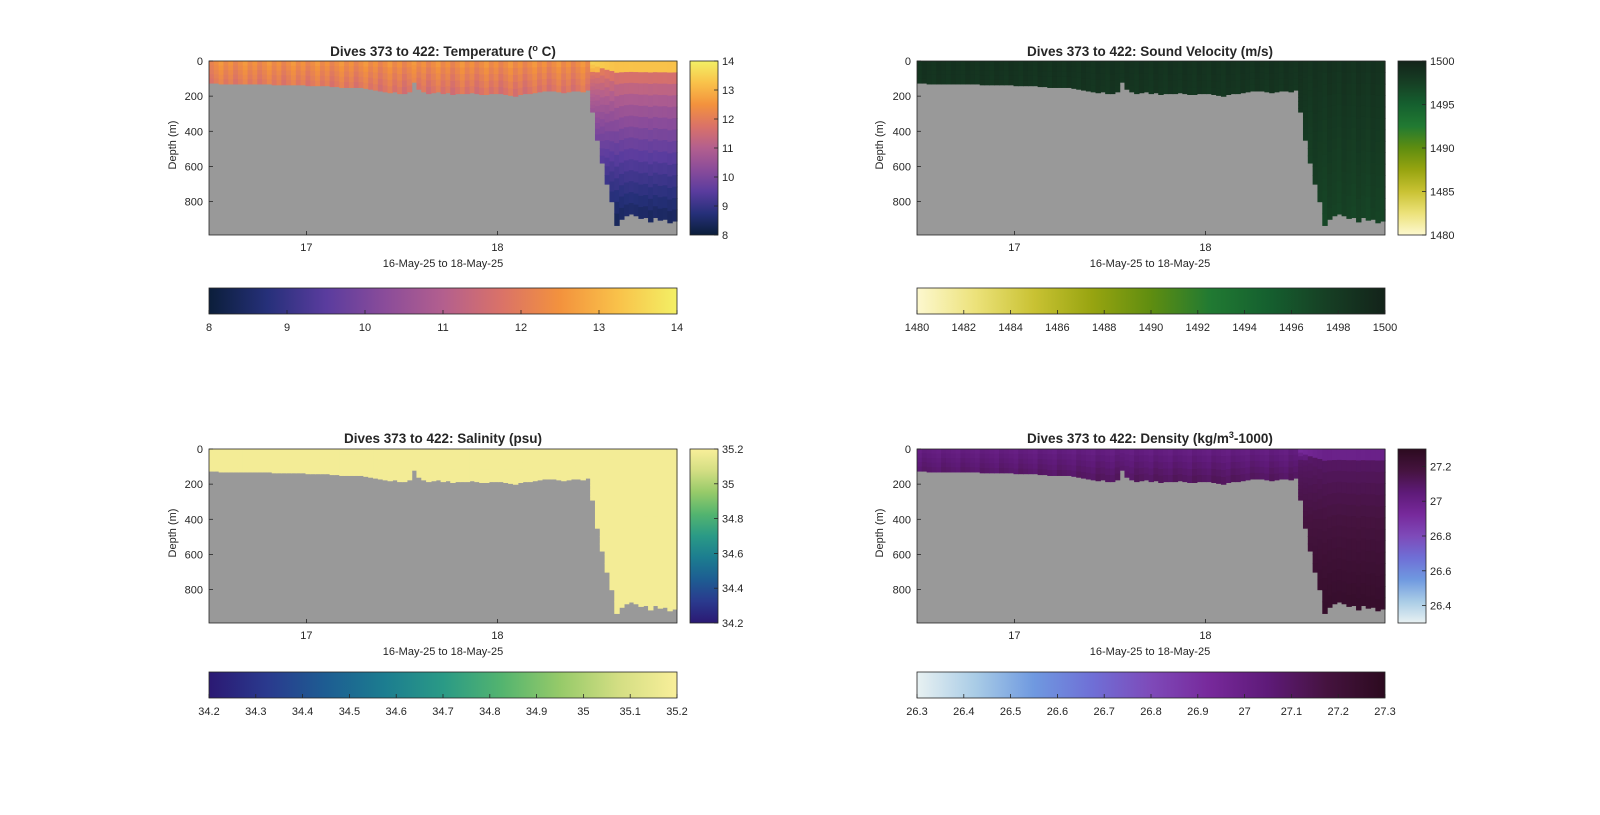  Describe the element at coordinates (1057, 712) in the screenshot. I see `density-horizontal-colorbar-label: 26.6` at that location.